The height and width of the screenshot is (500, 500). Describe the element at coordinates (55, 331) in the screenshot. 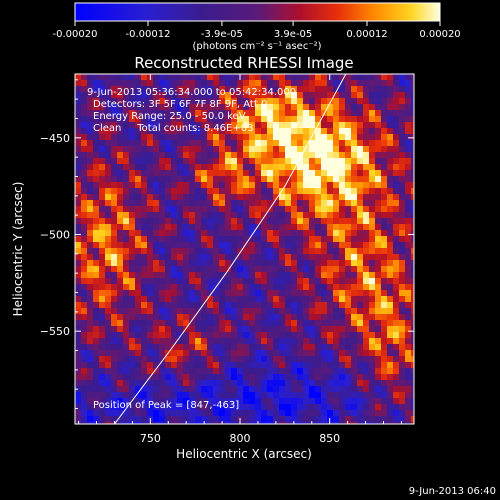

I see `y-tick-label: −550` at that location.